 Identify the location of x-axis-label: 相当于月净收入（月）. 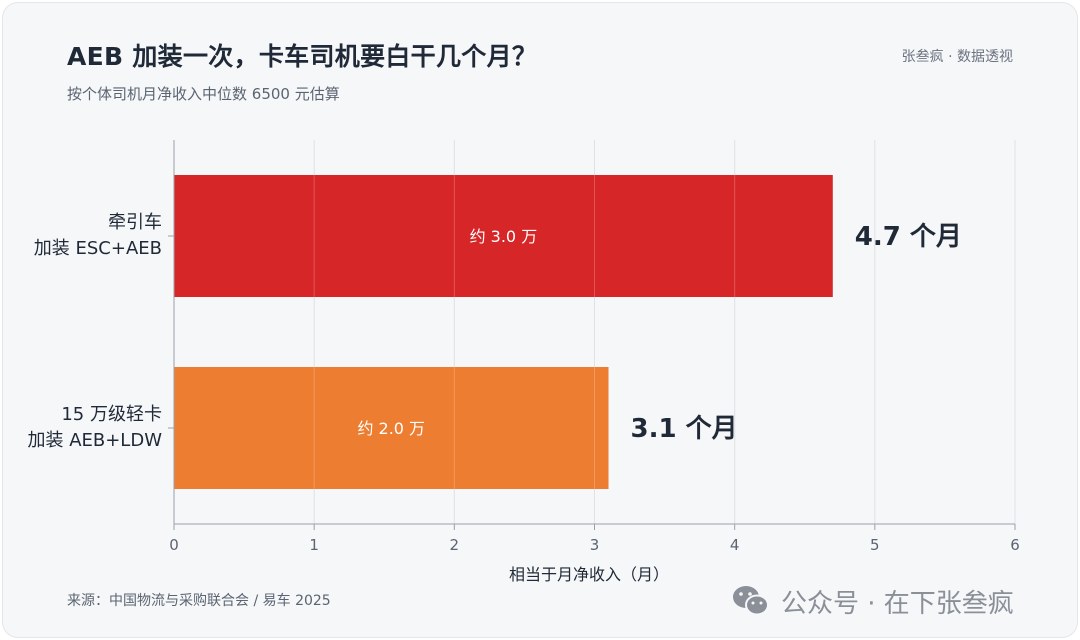
(589, 574).